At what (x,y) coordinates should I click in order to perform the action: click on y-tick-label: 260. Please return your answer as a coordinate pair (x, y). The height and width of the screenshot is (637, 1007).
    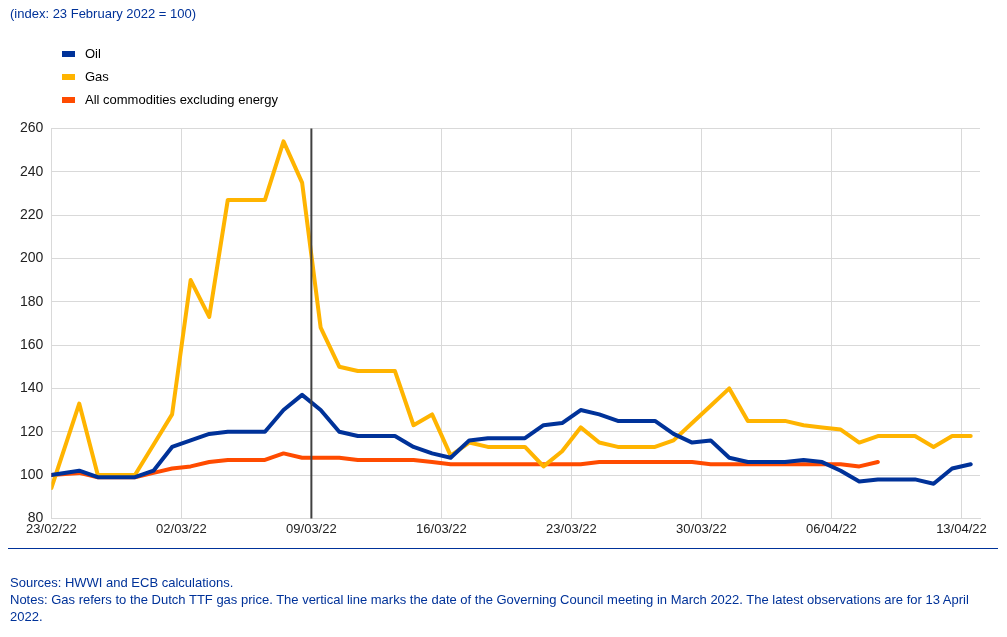
    Looking at the image, I should click on (32, 127).